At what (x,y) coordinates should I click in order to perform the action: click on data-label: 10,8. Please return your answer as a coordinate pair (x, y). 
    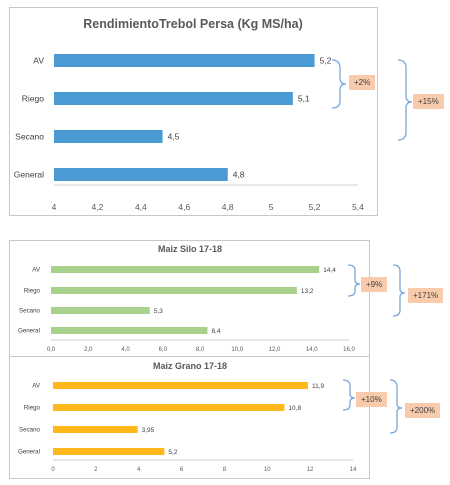
    Looking at the image, I should click on (294, 408).